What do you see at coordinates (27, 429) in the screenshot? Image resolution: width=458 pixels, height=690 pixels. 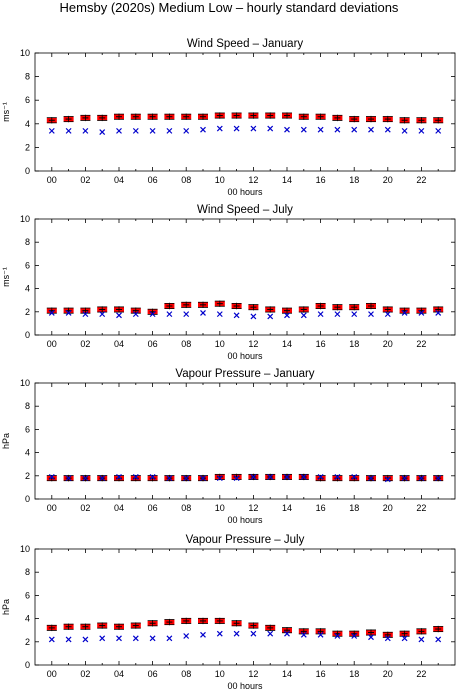 I see `y-tick-label: 6` at bounding box center [27, 429].